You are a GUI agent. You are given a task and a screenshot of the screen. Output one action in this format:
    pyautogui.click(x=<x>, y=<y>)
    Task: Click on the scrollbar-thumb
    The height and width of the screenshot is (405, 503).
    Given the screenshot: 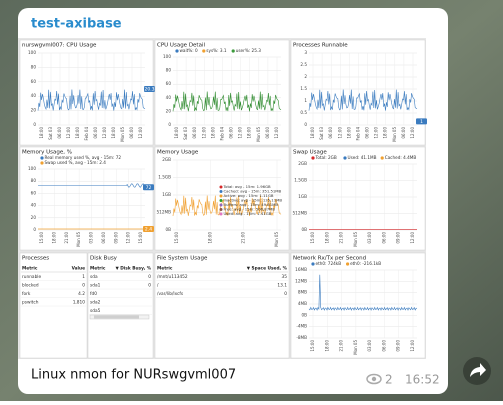 What is the action you would take?
    pyautogui.click(x=116, y=317)
    